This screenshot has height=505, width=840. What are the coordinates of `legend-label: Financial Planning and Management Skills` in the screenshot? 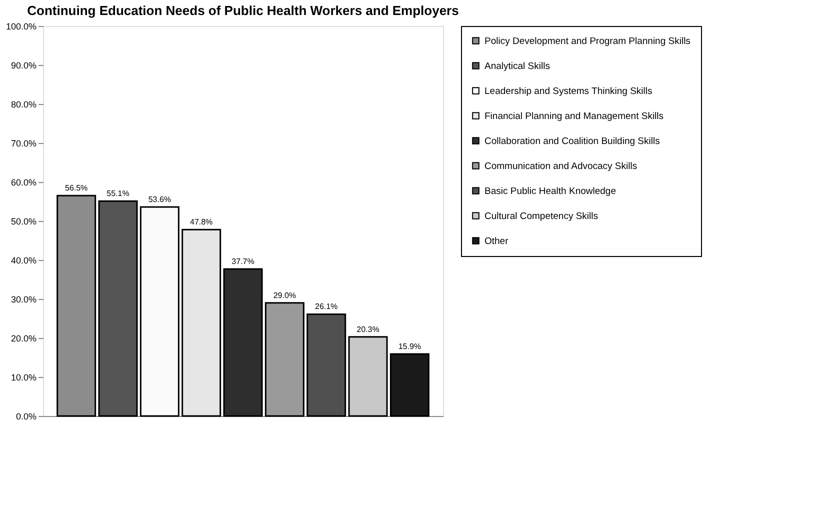 It's located at (574, 116).